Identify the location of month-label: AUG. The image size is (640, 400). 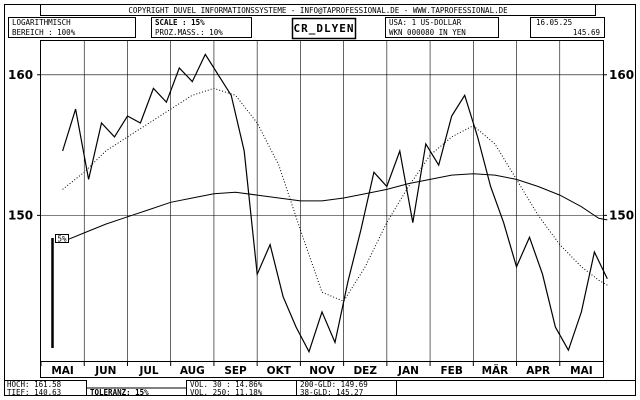
(192, 371).